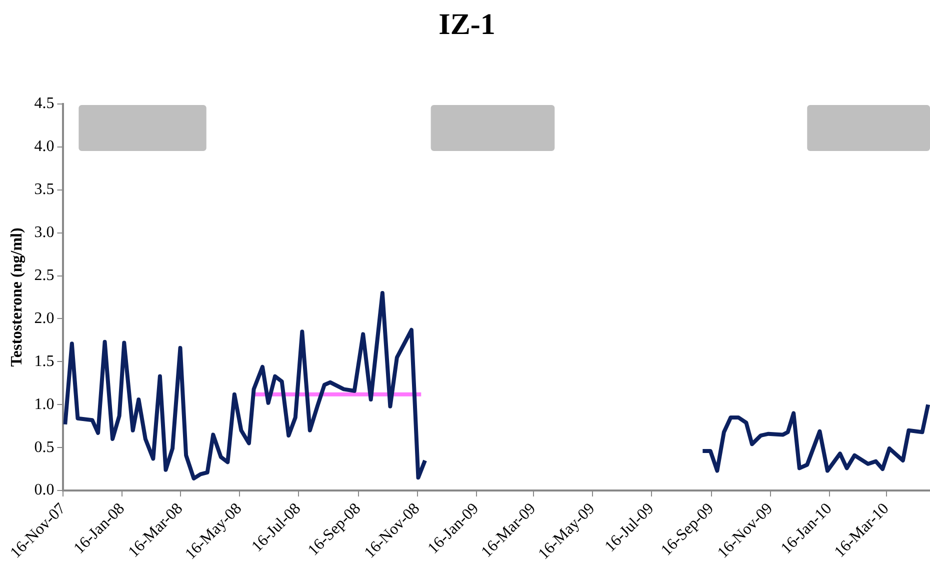 This screenshot has height=567, width=930. Describe the element at coordinates (44, 147) in the screenshot. I see `y-tick-label: 4.0` at that location.